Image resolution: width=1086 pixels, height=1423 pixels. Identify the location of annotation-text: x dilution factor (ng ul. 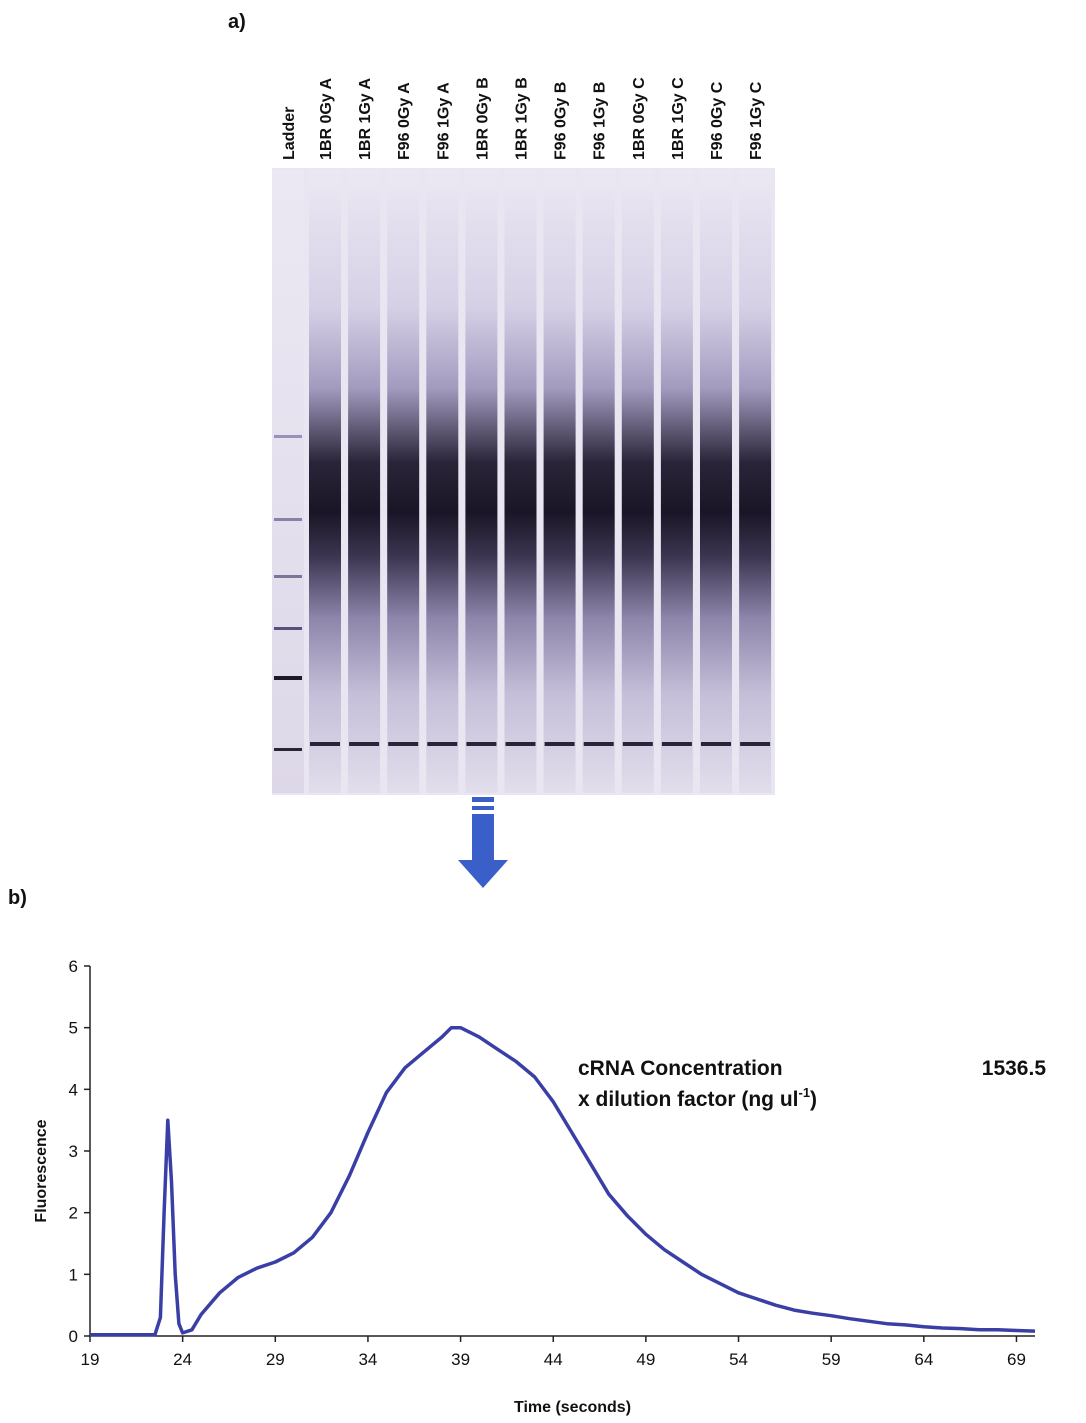
(688, 1099).